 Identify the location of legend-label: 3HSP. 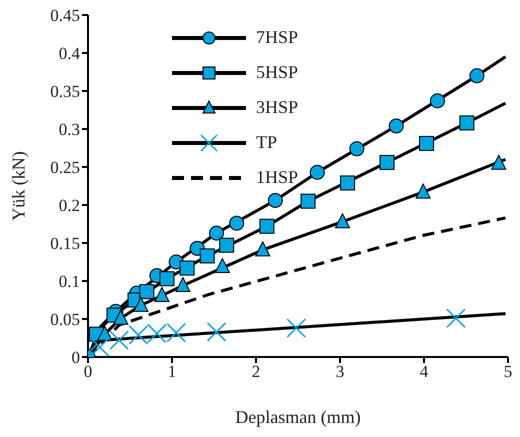
(277, 107).